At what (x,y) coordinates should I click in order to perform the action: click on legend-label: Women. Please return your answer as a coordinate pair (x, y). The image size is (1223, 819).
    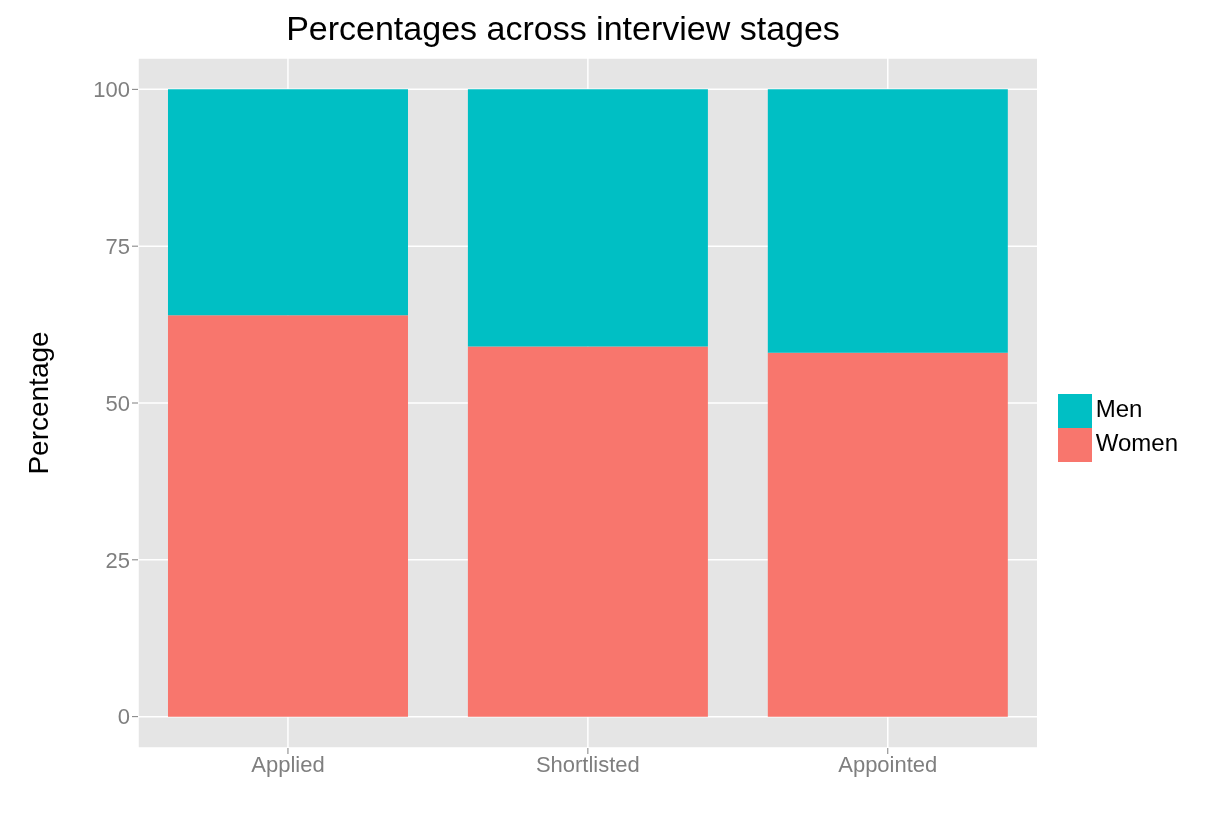
    Looking at the image, I should click on (1136, 443).